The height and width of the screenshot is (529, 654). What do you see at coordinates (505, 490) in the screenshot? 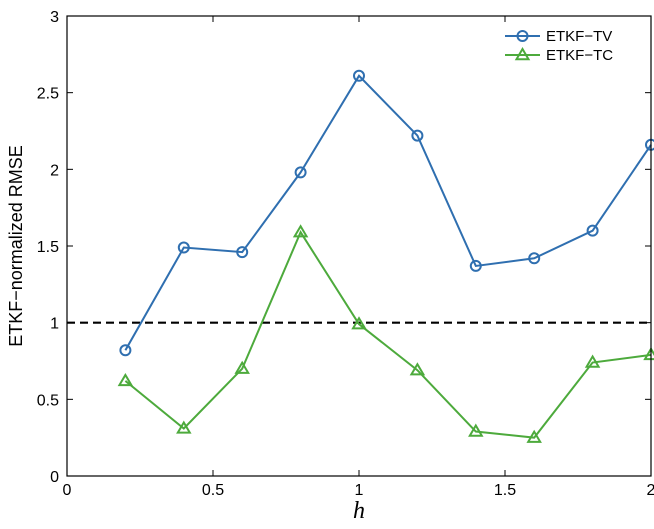
I see `x-tick-label: 1.5` at bounding box center [505, 490].